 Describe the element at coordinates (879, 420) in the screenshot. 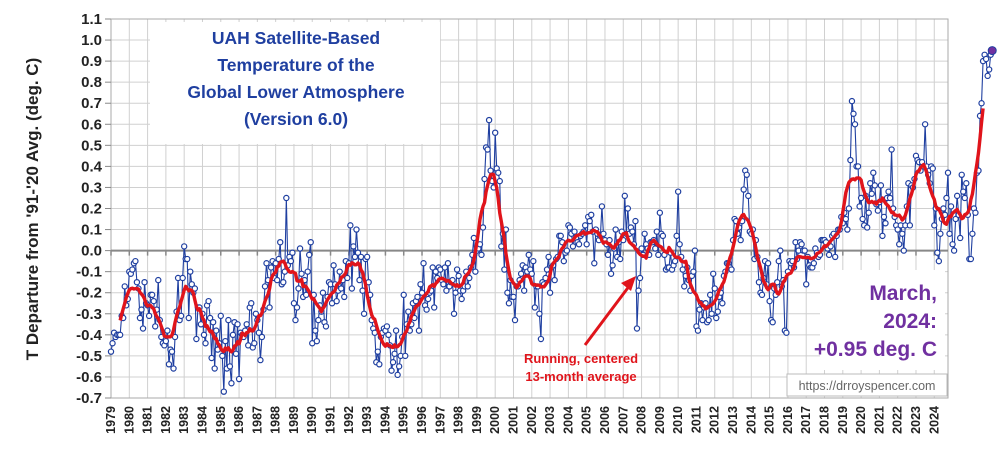

I see `x-tick-label: 2021` at that location.